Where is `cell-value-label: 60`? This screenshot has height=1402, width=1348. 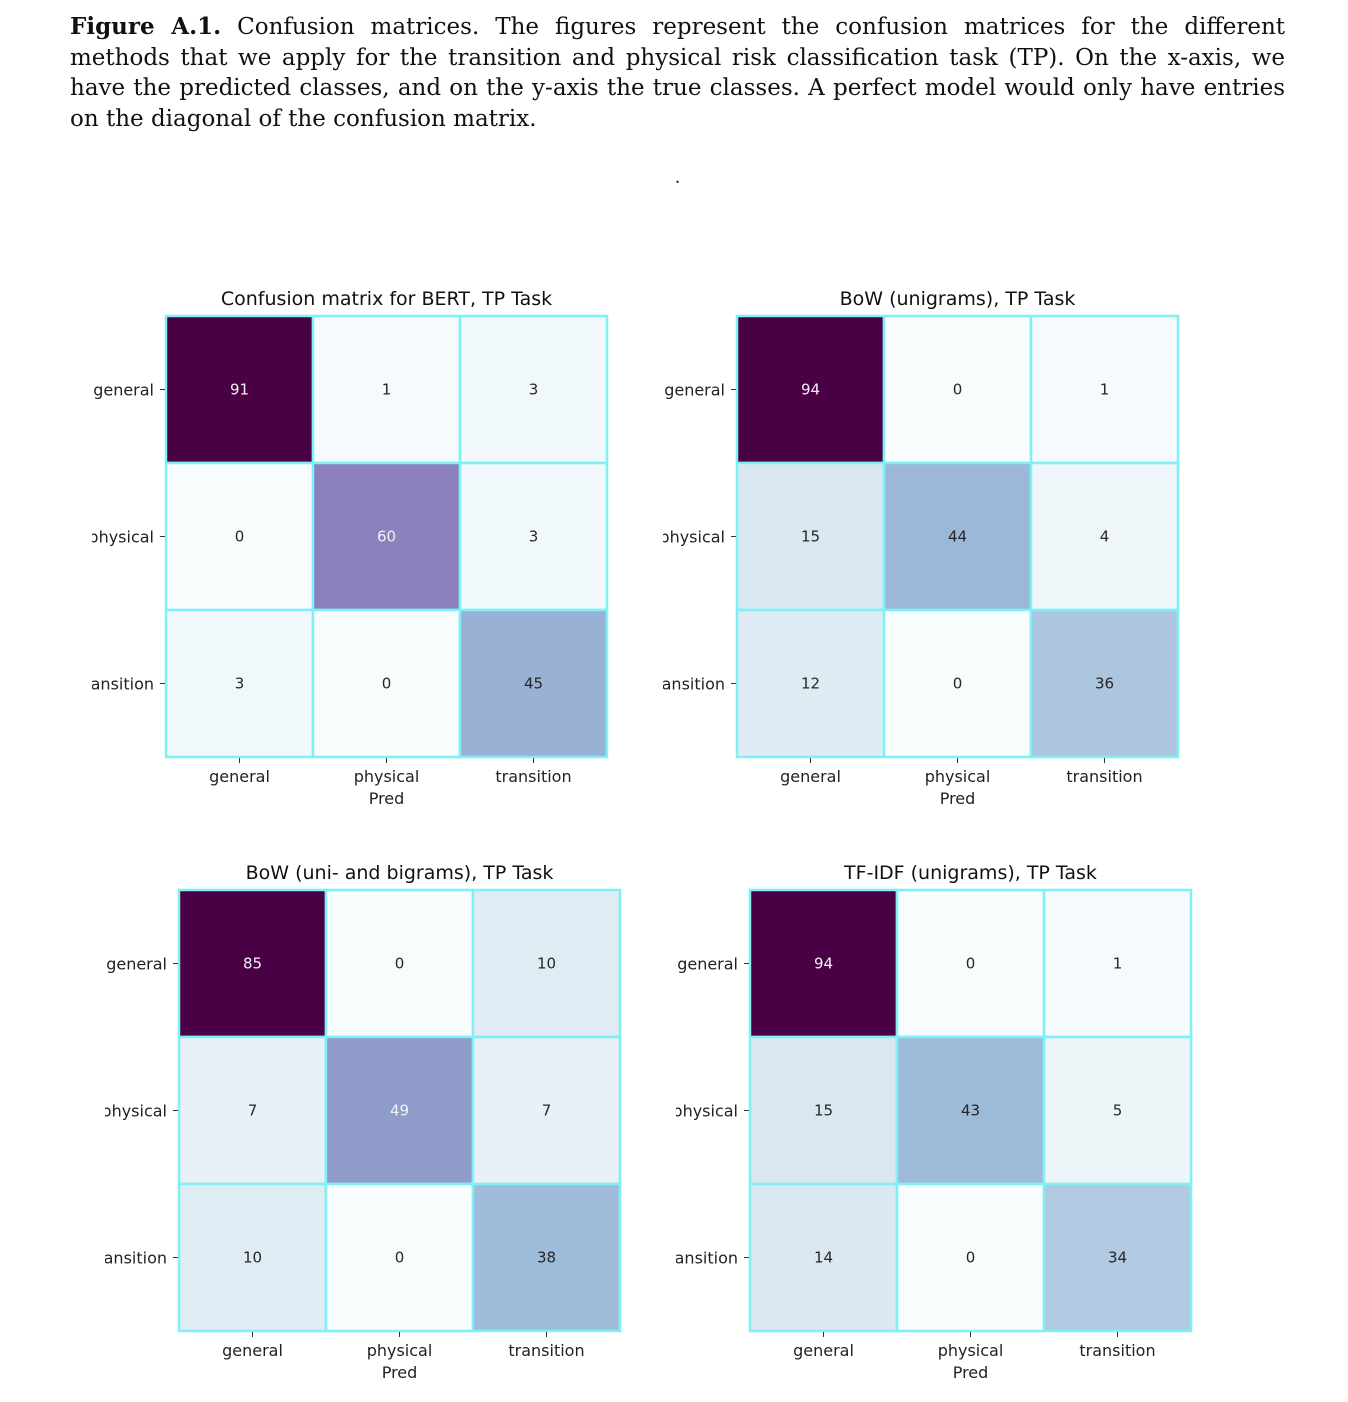 cell-value-label: 60 is located at coordinates (386, 537).